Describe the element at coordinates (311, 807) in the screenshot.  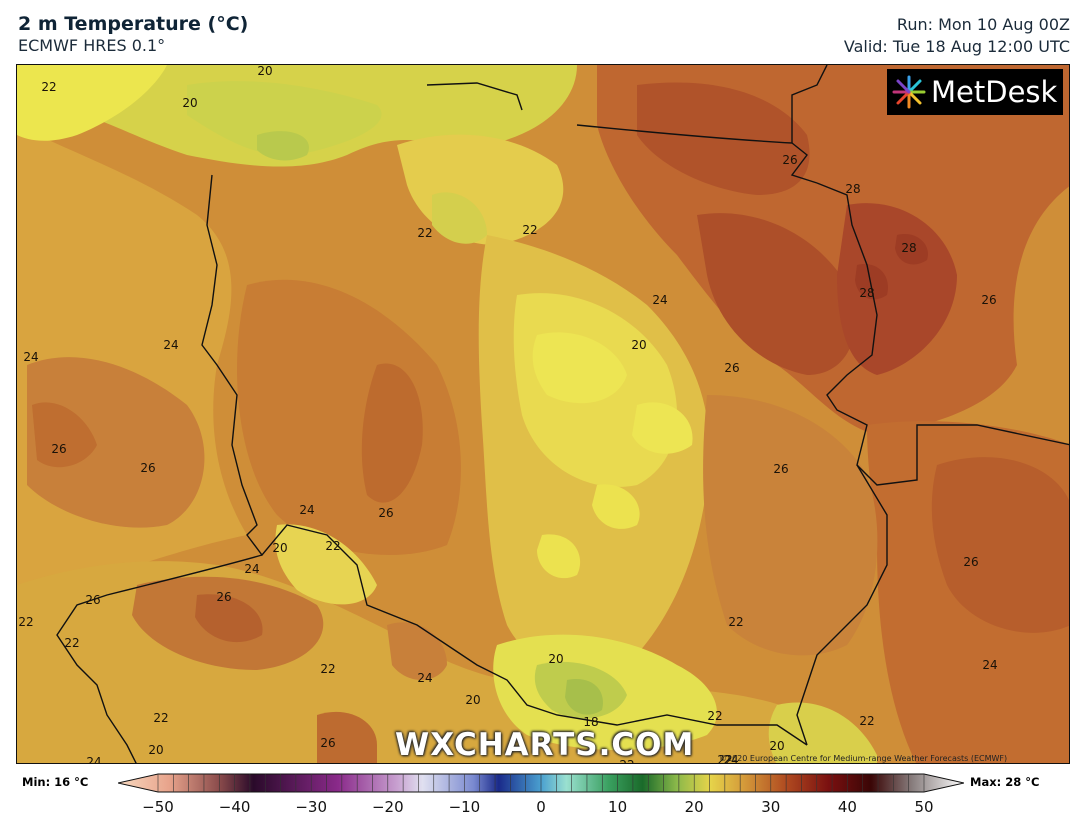
I see `colorbar-tick-label: −30` at that location.